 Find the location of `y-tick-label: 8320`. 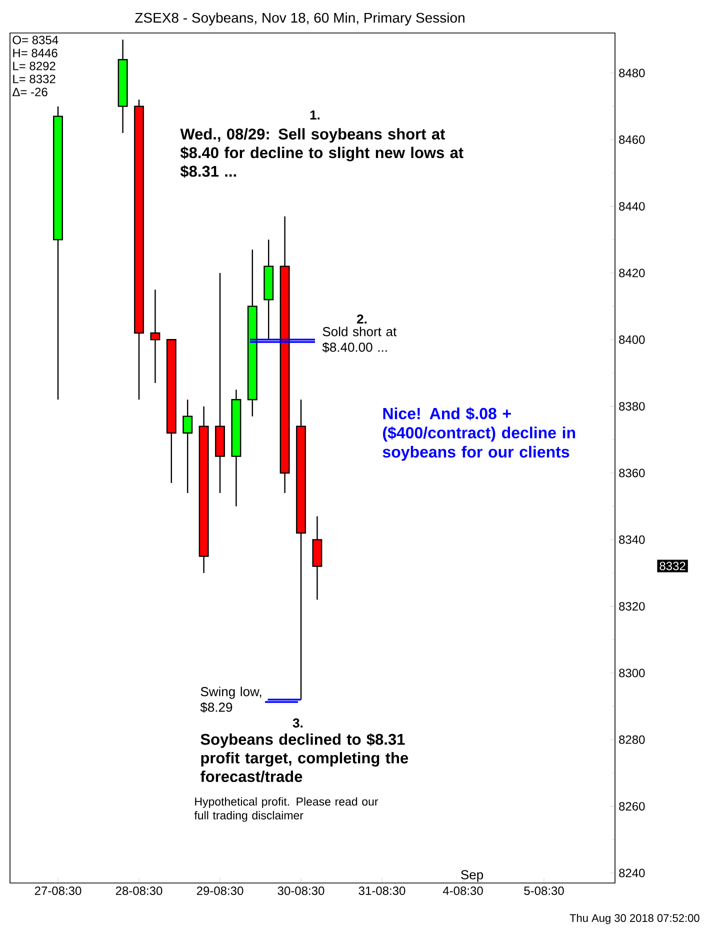

y-tick-label: 8320 is located at coordinates (632, 606).